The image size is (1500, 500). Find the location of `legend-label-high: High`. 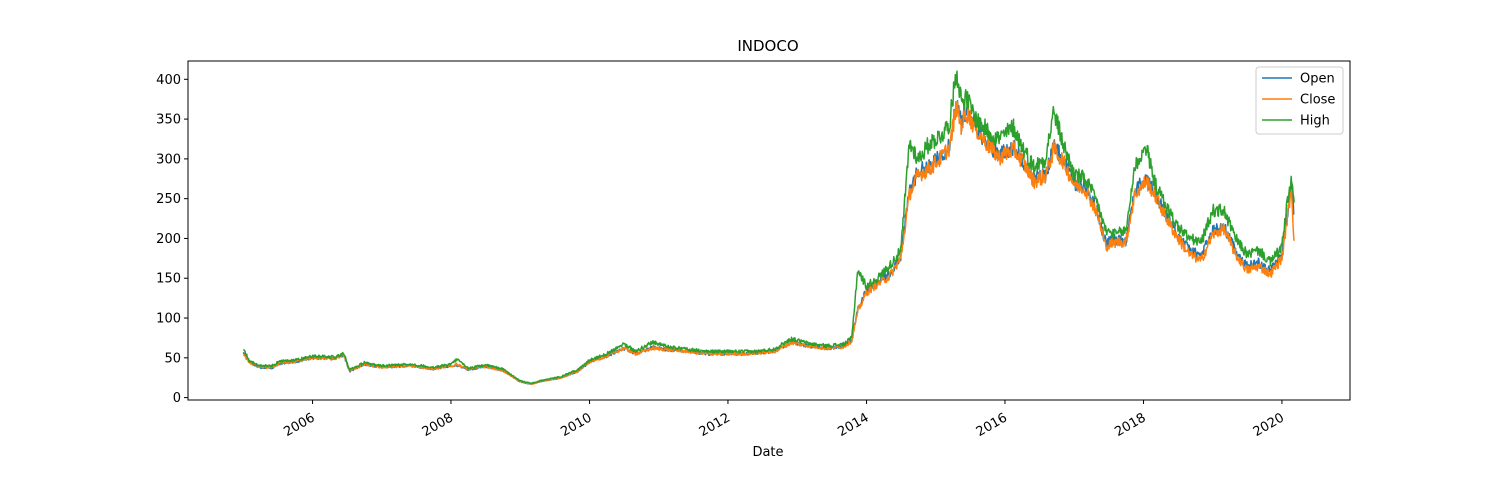

legend-label-high: High is located at coordinates (1315, 121).